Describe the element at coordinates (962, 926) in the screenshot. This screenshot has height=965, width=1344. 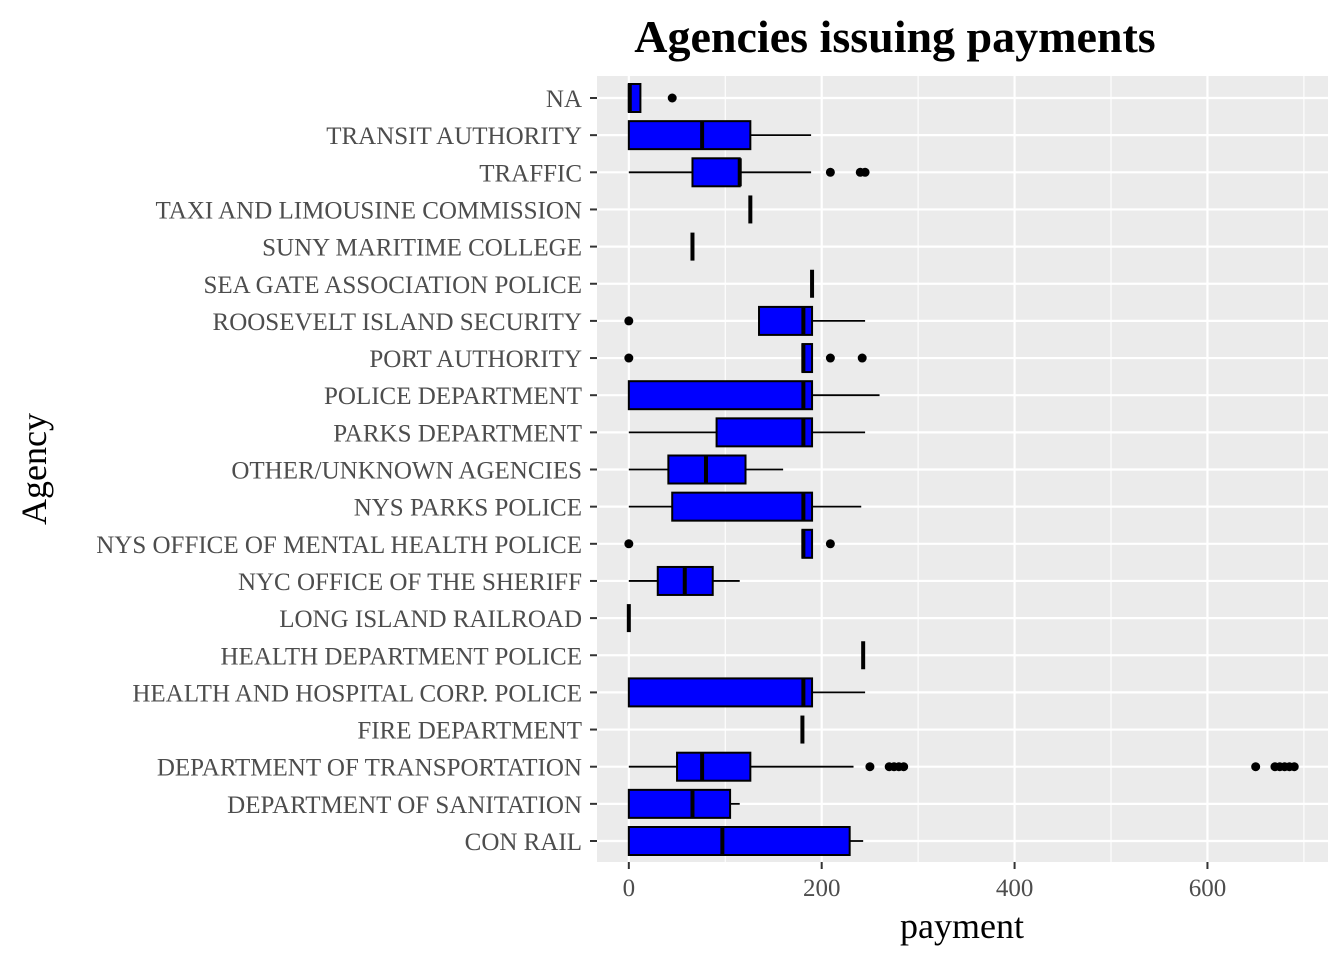
I see `x-axis-label: payment` at that location.